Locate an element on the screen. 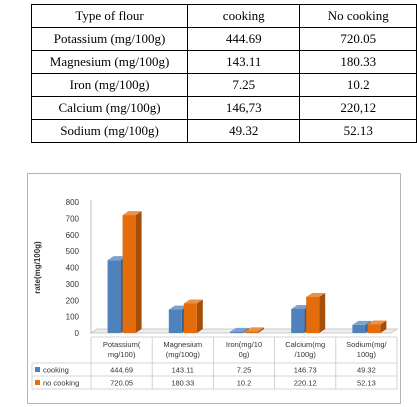 This screenshot has width=417, height=407. x-tick-label: Calcium(mg/100g) is located at coordinates (305, 349).